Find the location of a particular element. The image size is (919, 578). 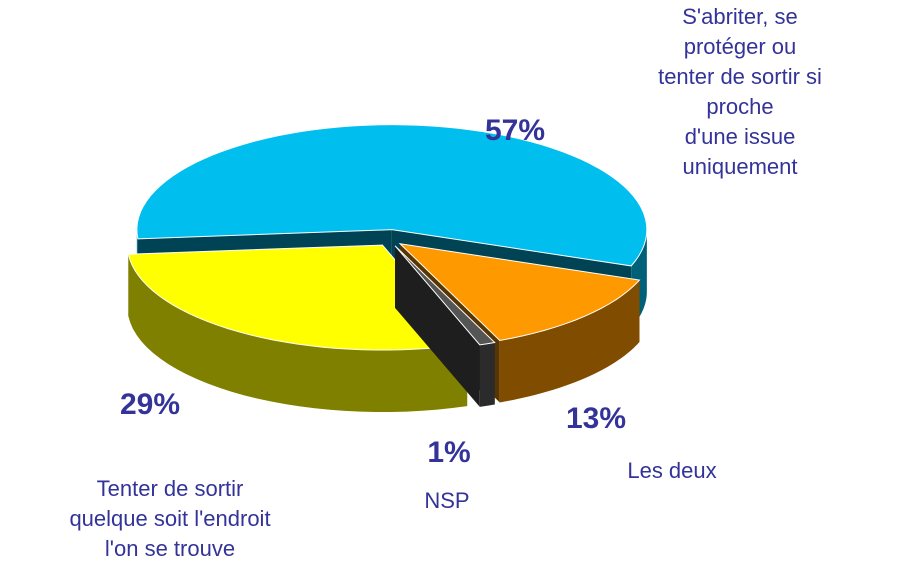

value-label: 57% is located at coordinates (515, 130).